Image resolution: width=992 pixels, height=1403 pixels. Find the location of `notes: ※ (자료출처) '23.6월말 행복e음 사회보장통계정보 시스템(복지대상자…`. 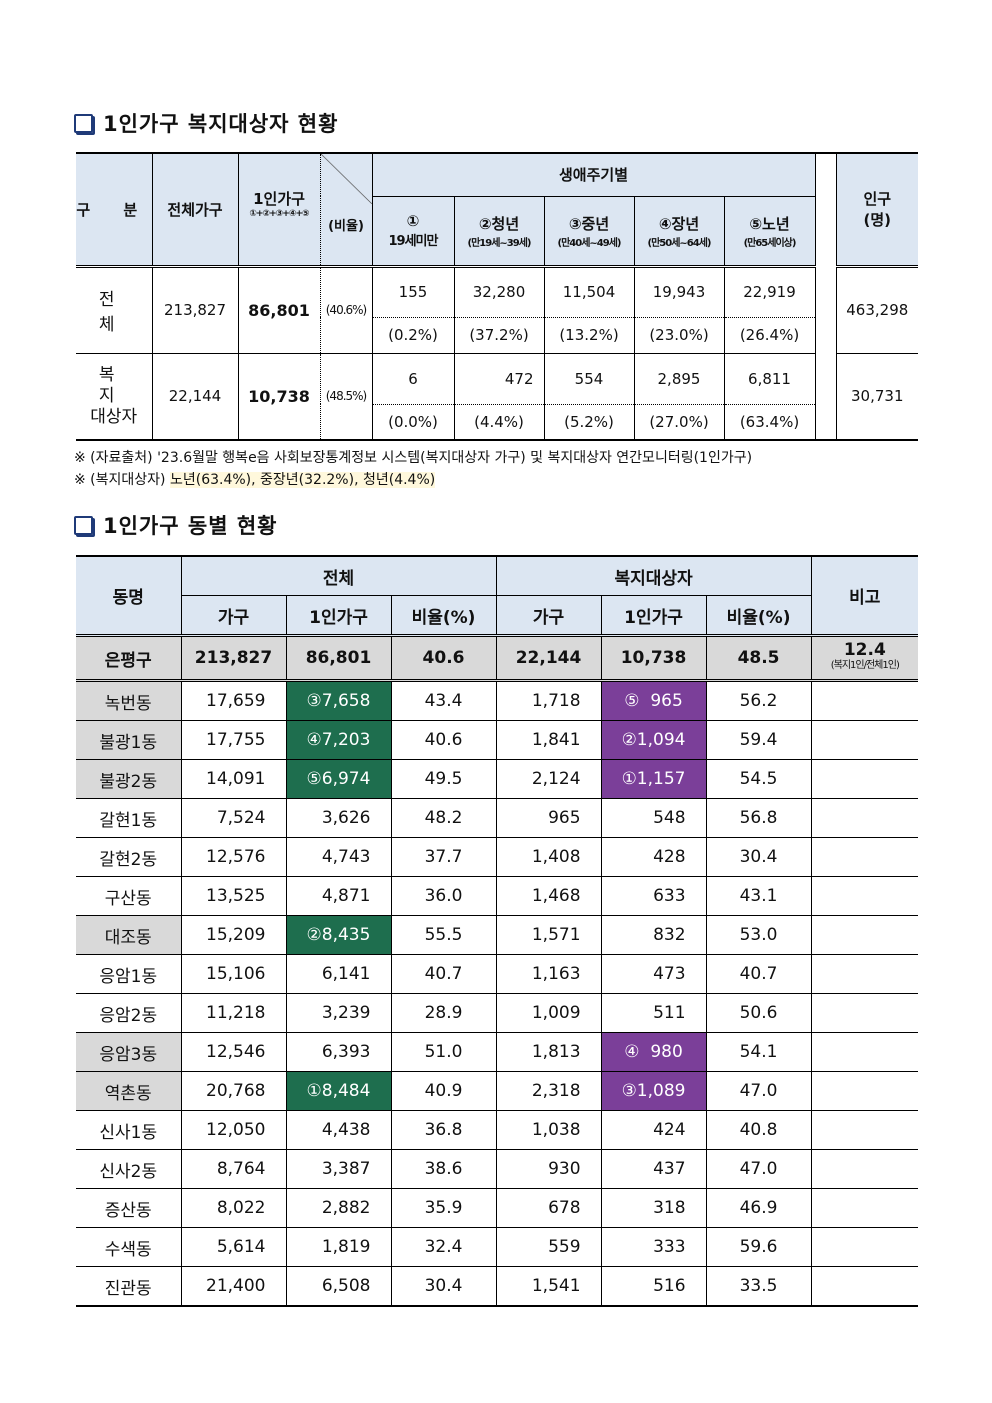

notes: ※ (자료출처) '23.6월말 행복e음 사회보장통계정보 시스템(복지대상자… is located at coordinates (413, 469).